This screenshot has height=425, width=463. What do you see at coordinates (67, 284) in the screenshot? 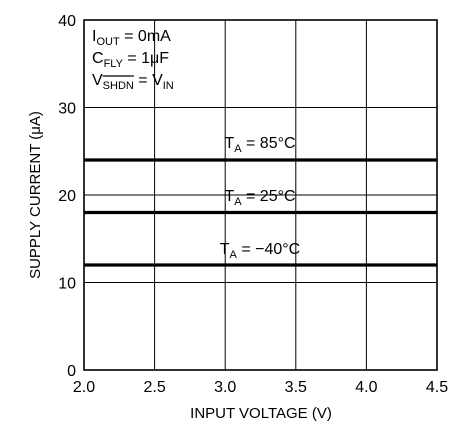
I see `y-tick-label: 10` at bounding box center [67, 284].